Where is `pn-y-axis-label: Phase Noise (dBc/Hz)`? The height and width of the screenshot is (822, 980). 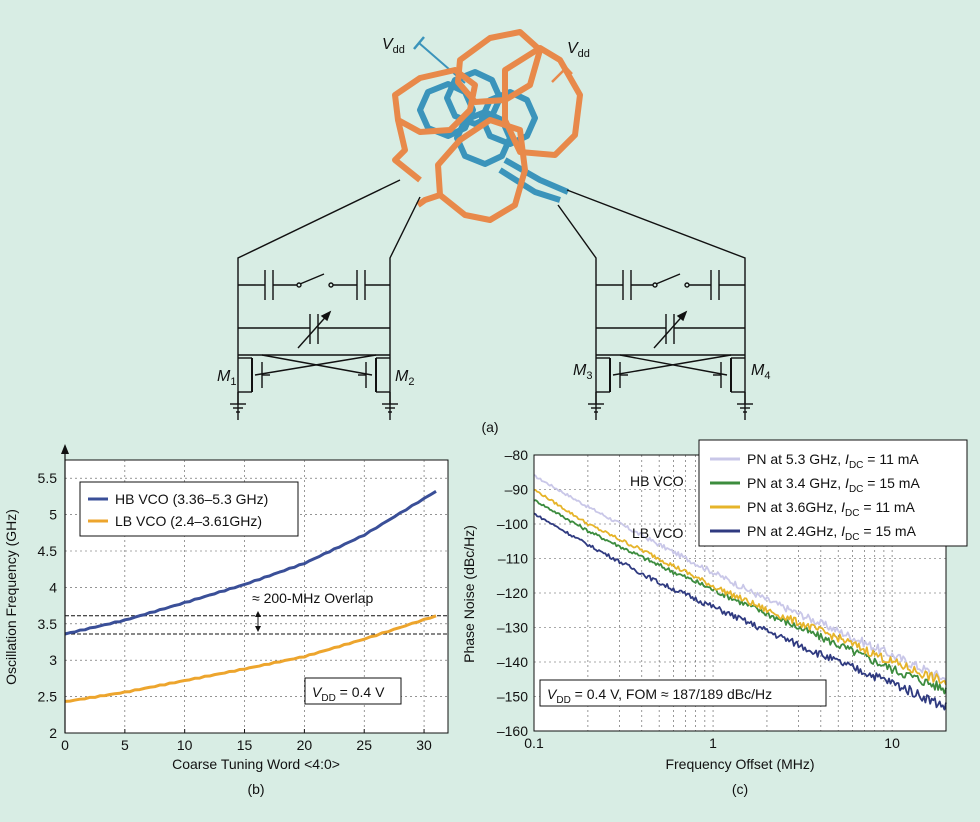
pn-y-axis-label: Phase Noise (dBc/Hz) is located at coordinates (469, 594).